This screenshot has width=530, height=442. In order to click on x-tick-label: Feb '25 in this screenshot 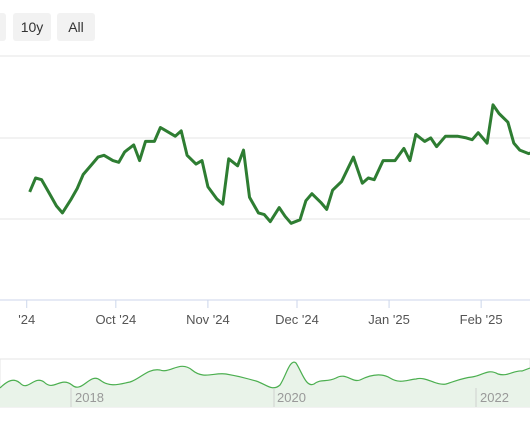, I will do `click(481, 319)`.